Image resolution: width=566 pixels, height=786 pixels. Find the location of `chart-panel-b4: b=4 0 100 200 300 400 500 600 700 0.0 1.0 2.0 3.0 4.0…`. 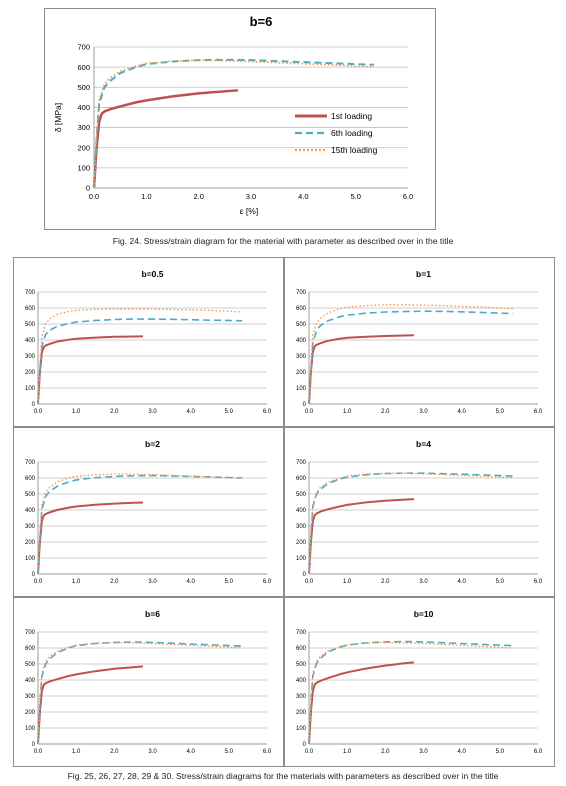

chart-panel-b4: b=4 0 100 200 300 400 500 600 700 0.0 1.0 2.0 3.0 4.0… is located at coordinates (419, 512).